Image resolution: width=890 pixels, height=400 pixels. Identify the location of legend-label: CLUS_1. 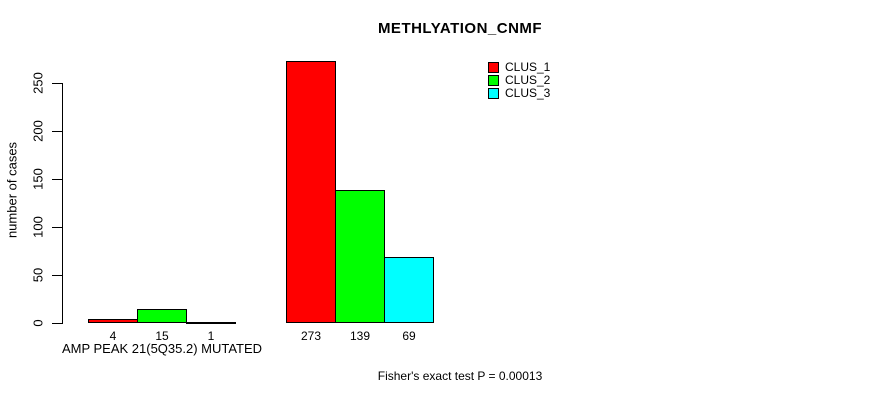
(528, 67).